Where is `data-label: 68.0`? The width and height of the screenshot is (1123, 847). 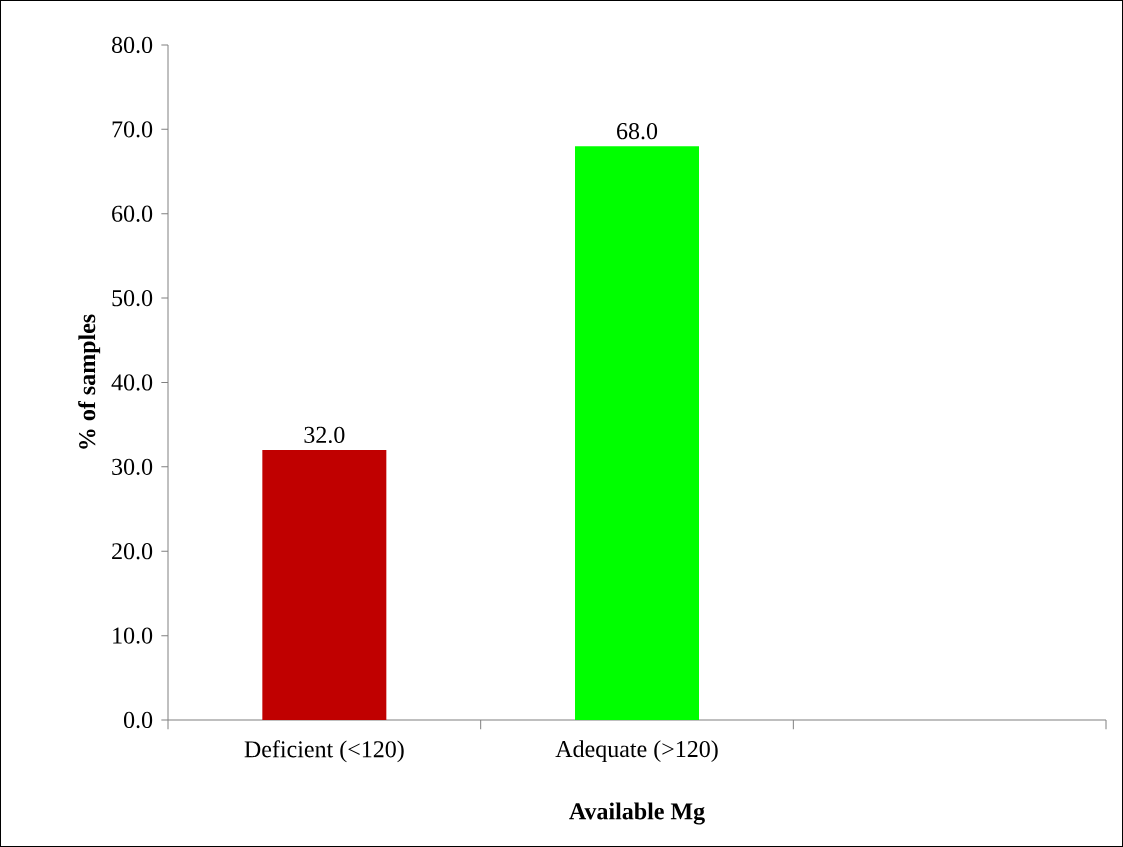 data-label: 68.0 is located at coordinates (637, 131).